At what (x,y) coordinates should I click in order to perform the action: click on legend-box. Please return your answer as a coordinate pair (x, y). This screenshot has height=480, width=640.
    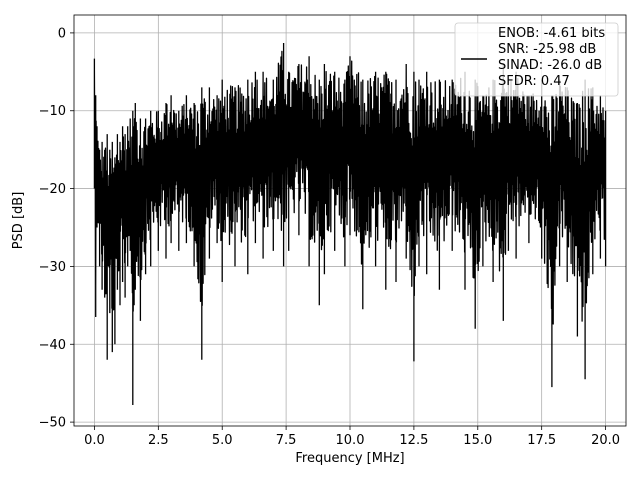
    Looking at the image, I should click on (536, 59).